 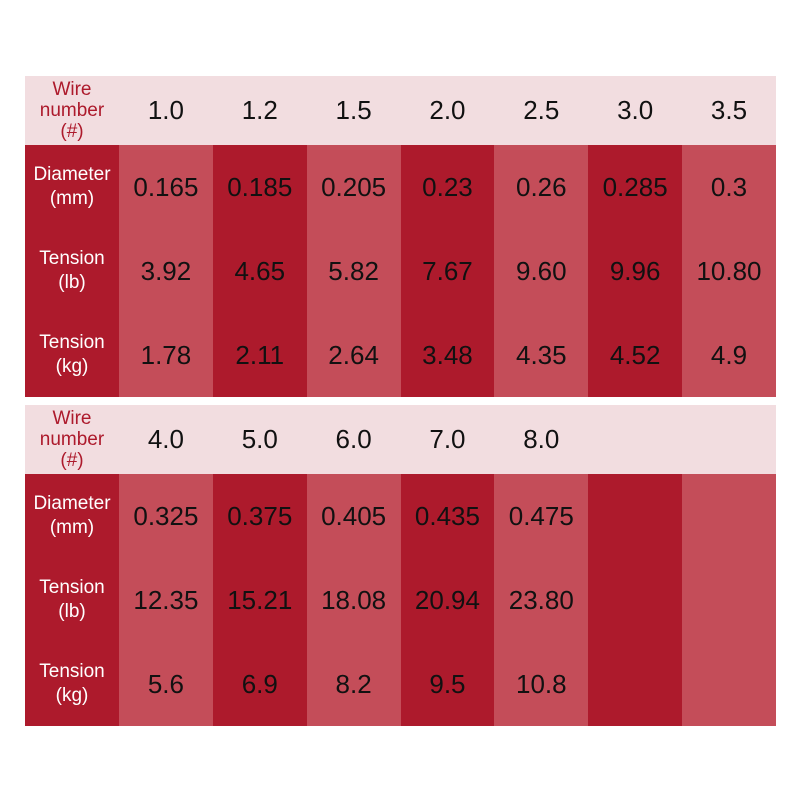 I want to click on tension-kg-cell: 8.2, so click(x=353, y=684).